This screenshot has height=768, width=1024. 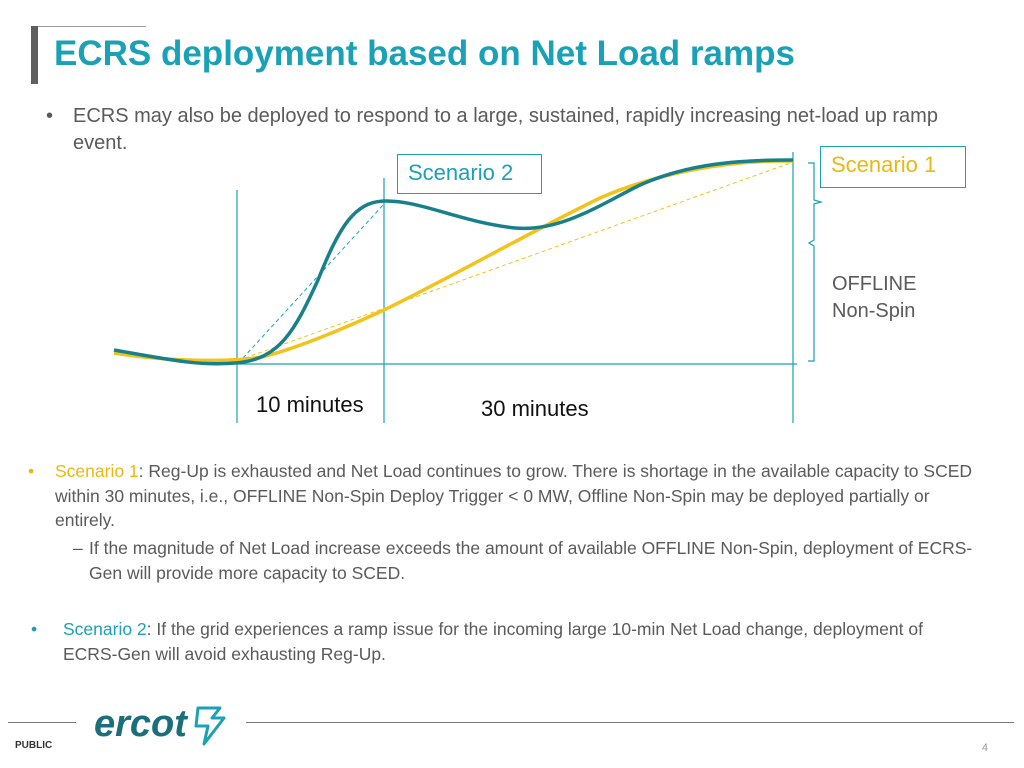 What do you see at coordinates (34, 55) in the screenshot?
I see `title-accent-bar` at bounding box center [34, 55].